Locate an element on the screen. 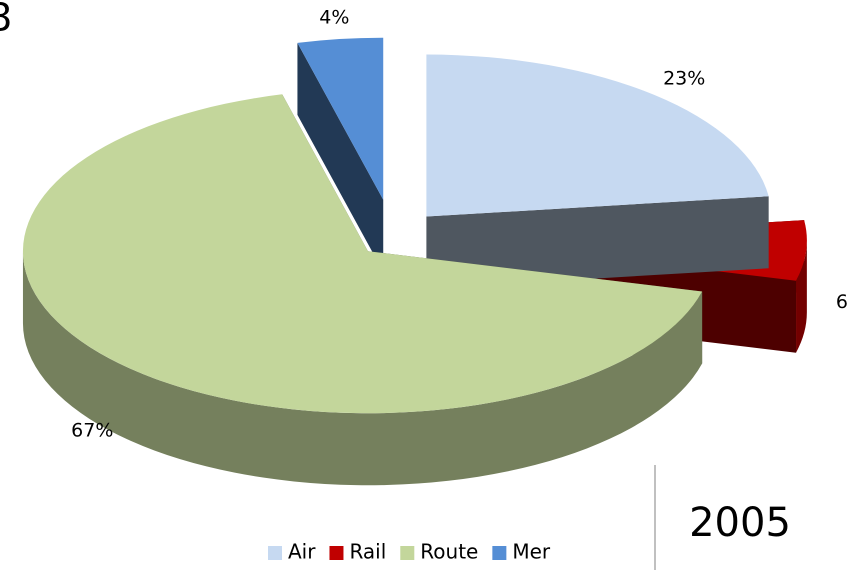 The height and width of the screenshot is (570, 848). data-label: 6% is located at coordinates (842, 302).